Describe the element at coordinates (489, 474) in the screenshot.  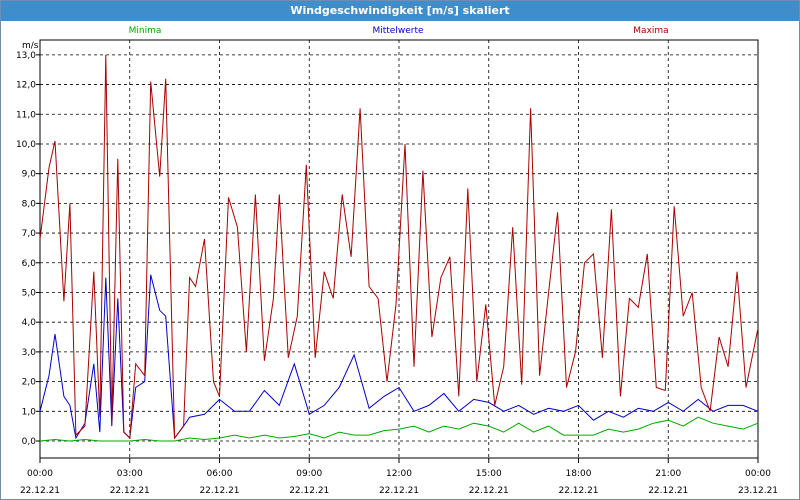
I see `x-tick-time: 15:00` at that location.